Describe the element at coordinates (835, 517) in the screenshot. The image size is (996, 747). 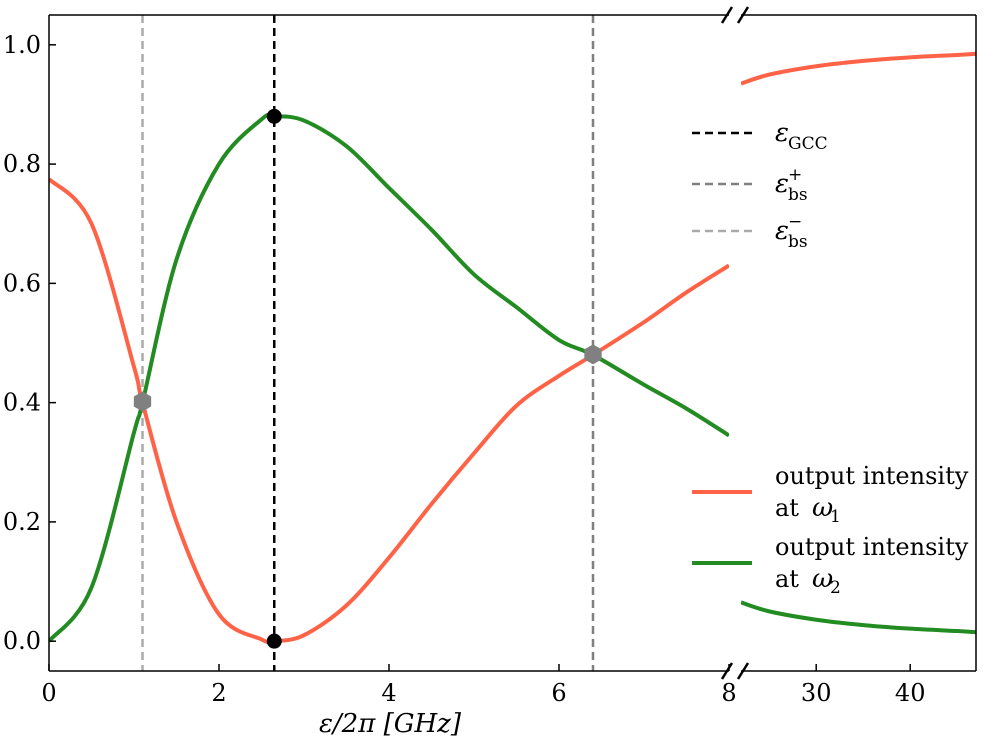
I see `legend-lower-sub-0: 1` at that location.